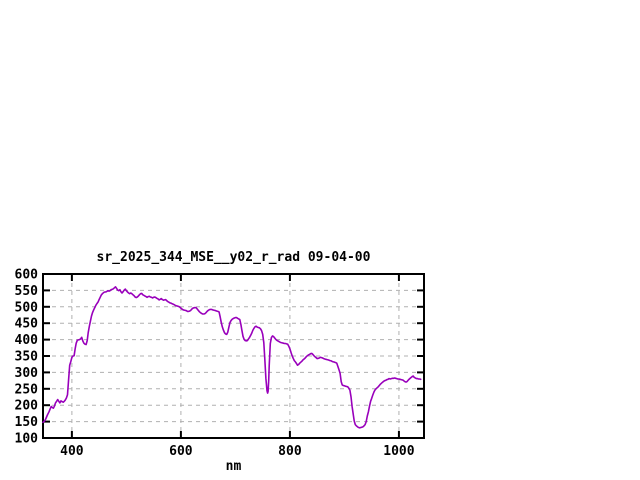 The width and height of the screenshot is (640, 480). What do you see at coordinates (72, 451) in the screenshot?
I see `x-tick-label: 400` at bounding box center [72, 451].